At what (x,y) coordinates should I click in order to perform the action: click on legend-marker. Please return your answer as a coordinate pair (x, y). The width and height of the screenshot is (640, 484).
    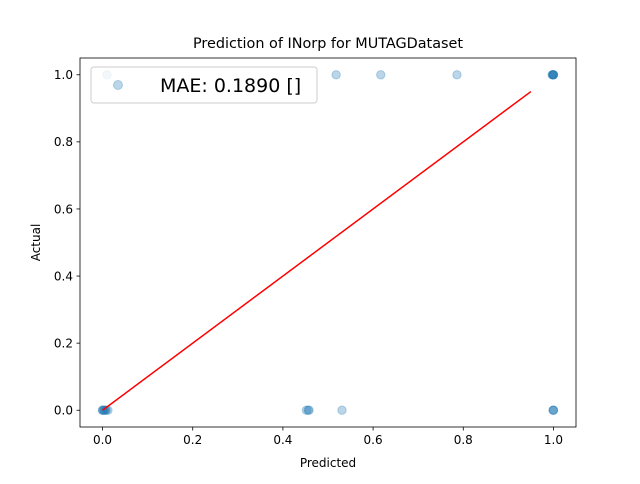
    Looking at the image, I should click on (118, 85).